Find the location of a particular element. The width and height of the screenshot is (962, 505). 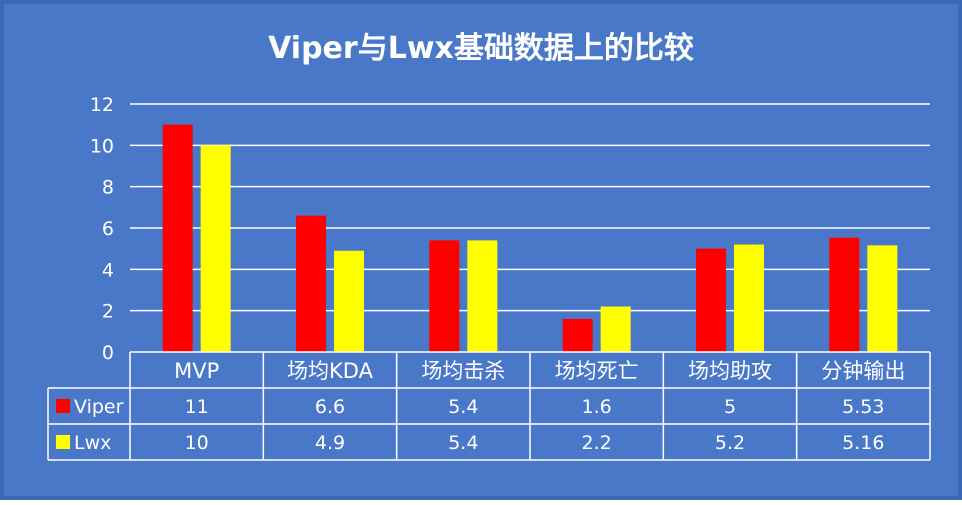

category-label: 场均死亡 is located at coordinates (597, 371).